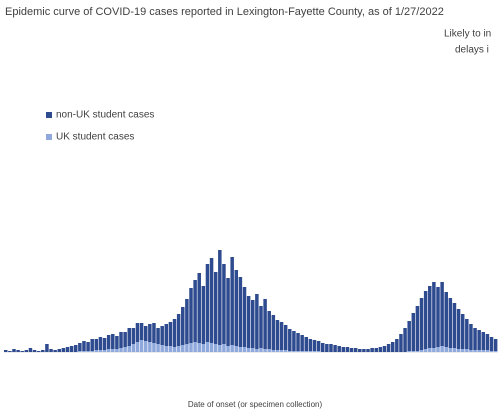  What do you see at coordinates (95, 137) in the screenshot?
I see `legend-label: UK student cases` at bounding box center [95, 137].